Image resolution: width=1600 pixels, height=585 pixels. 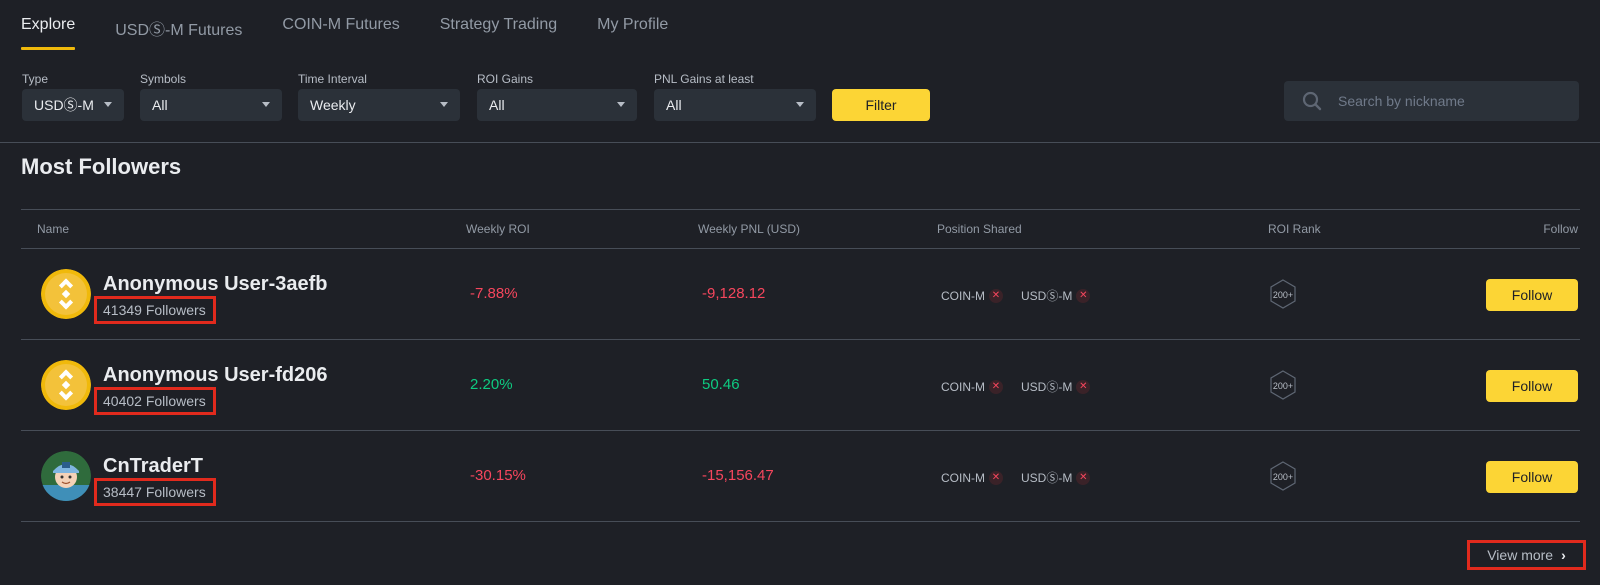 I want to click on tab-coin-m-futures: COIN-M Futures, so click(x=341, y=24).